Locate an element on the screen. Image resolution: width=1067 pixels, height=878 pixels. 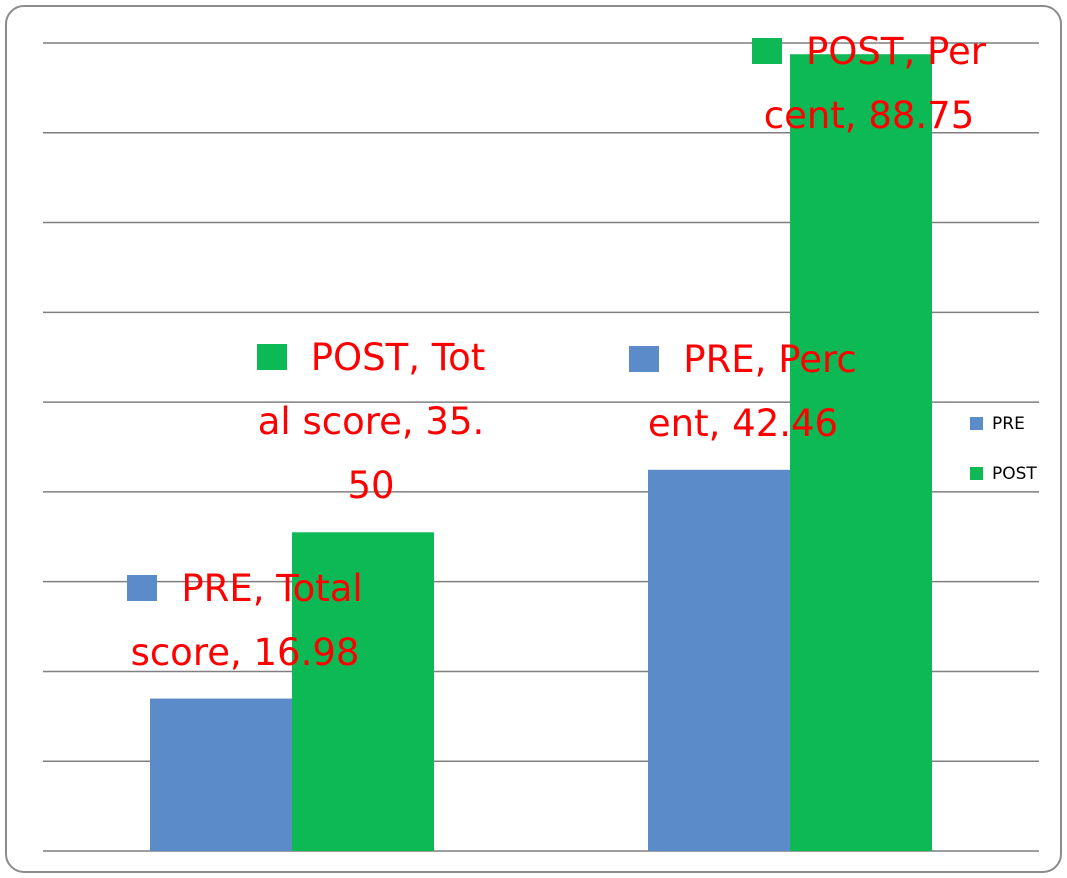
data-label: PRE, Percent, 42.46 is located at coordinates (743, 392).